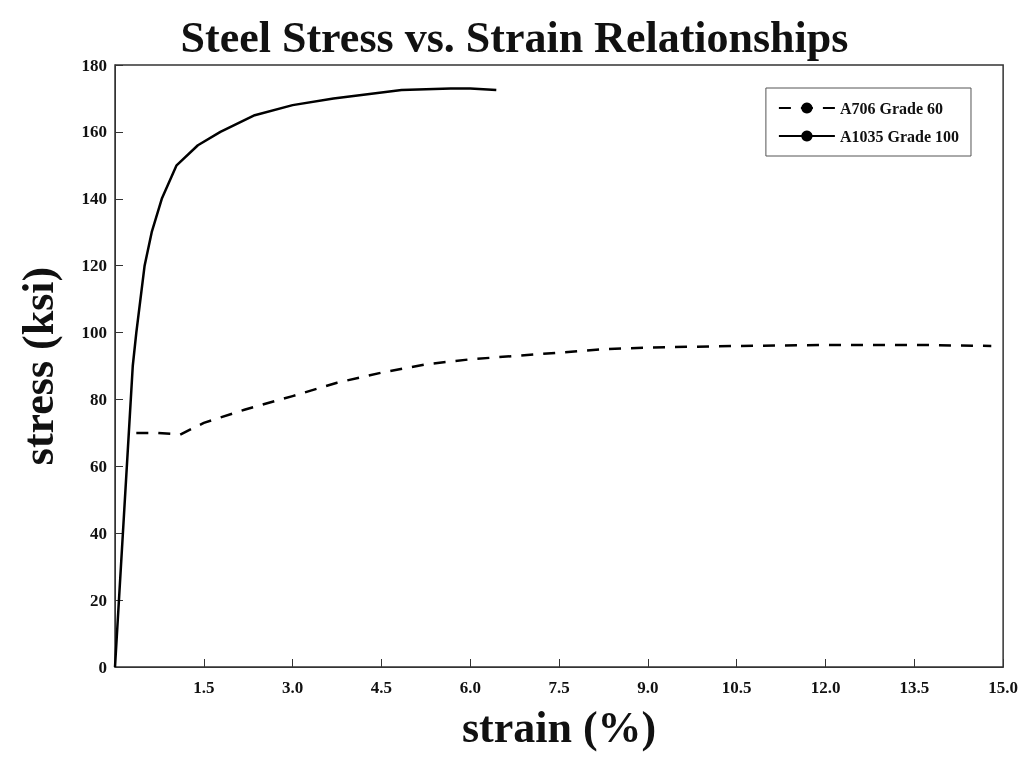 Image resolution: width=1029 pixels, height=762 pixels. Describe the element at coordinates (559, 727) in the screenshot. I see `x-axis-title: strain (%)` at that location.